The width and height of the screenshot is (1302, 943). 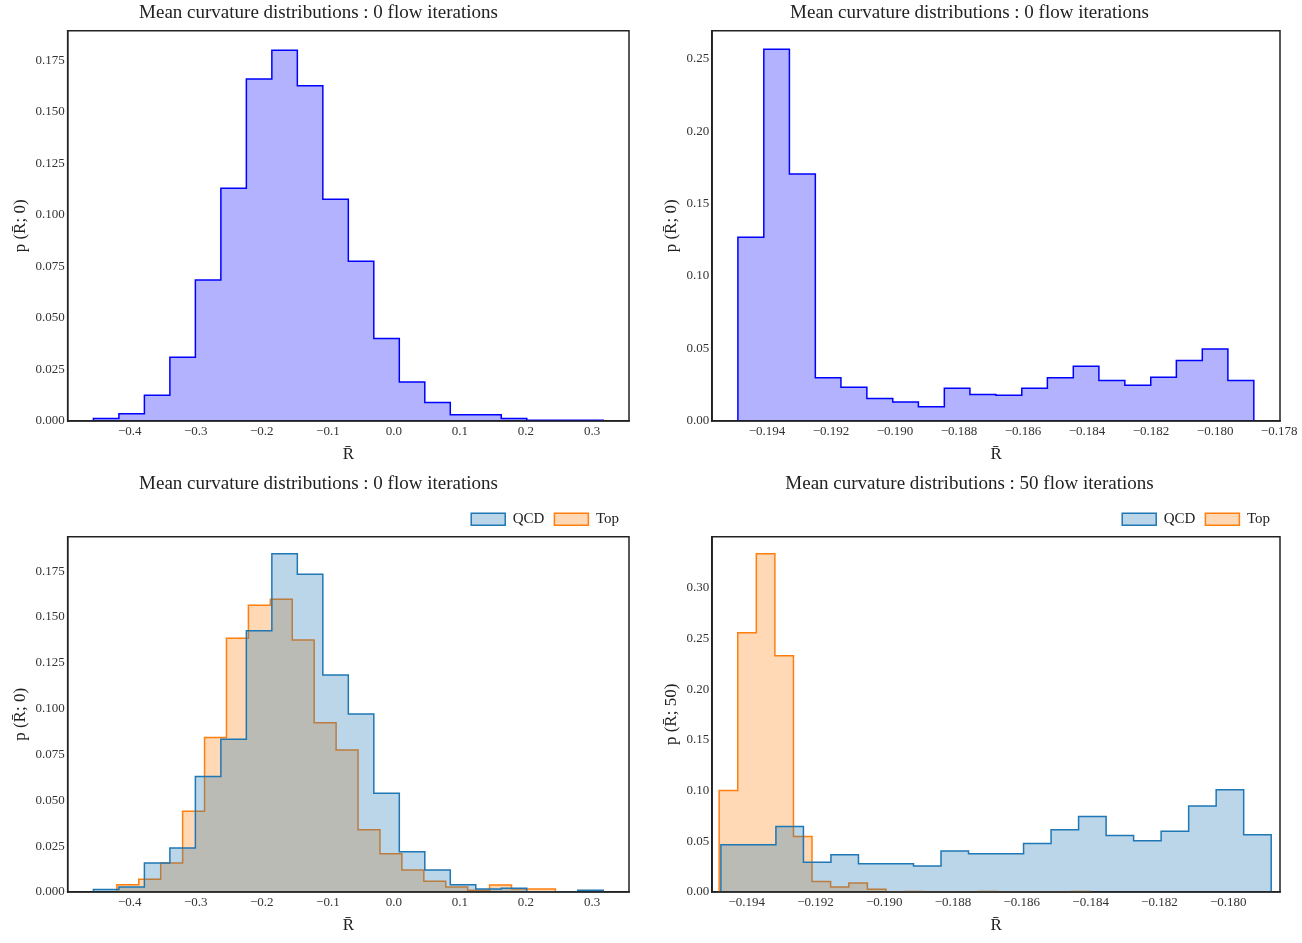 I want to click on y-axis-title: p (R̄; 50), so click(x=670, y=714).